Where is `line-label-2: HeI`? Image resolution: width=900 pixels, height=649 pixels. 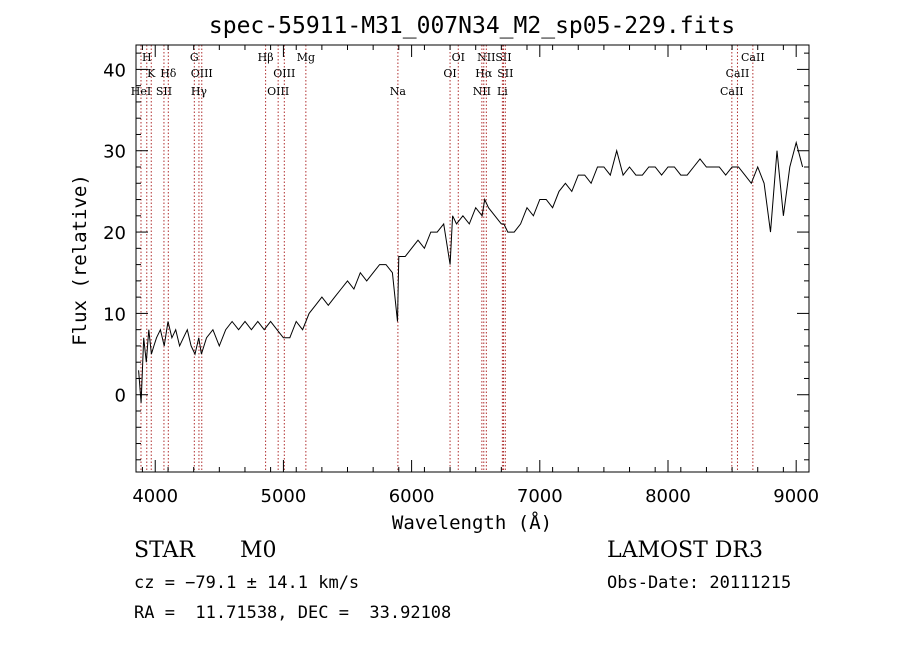 line-label-2: HeI is located at coordinates (141, 91).